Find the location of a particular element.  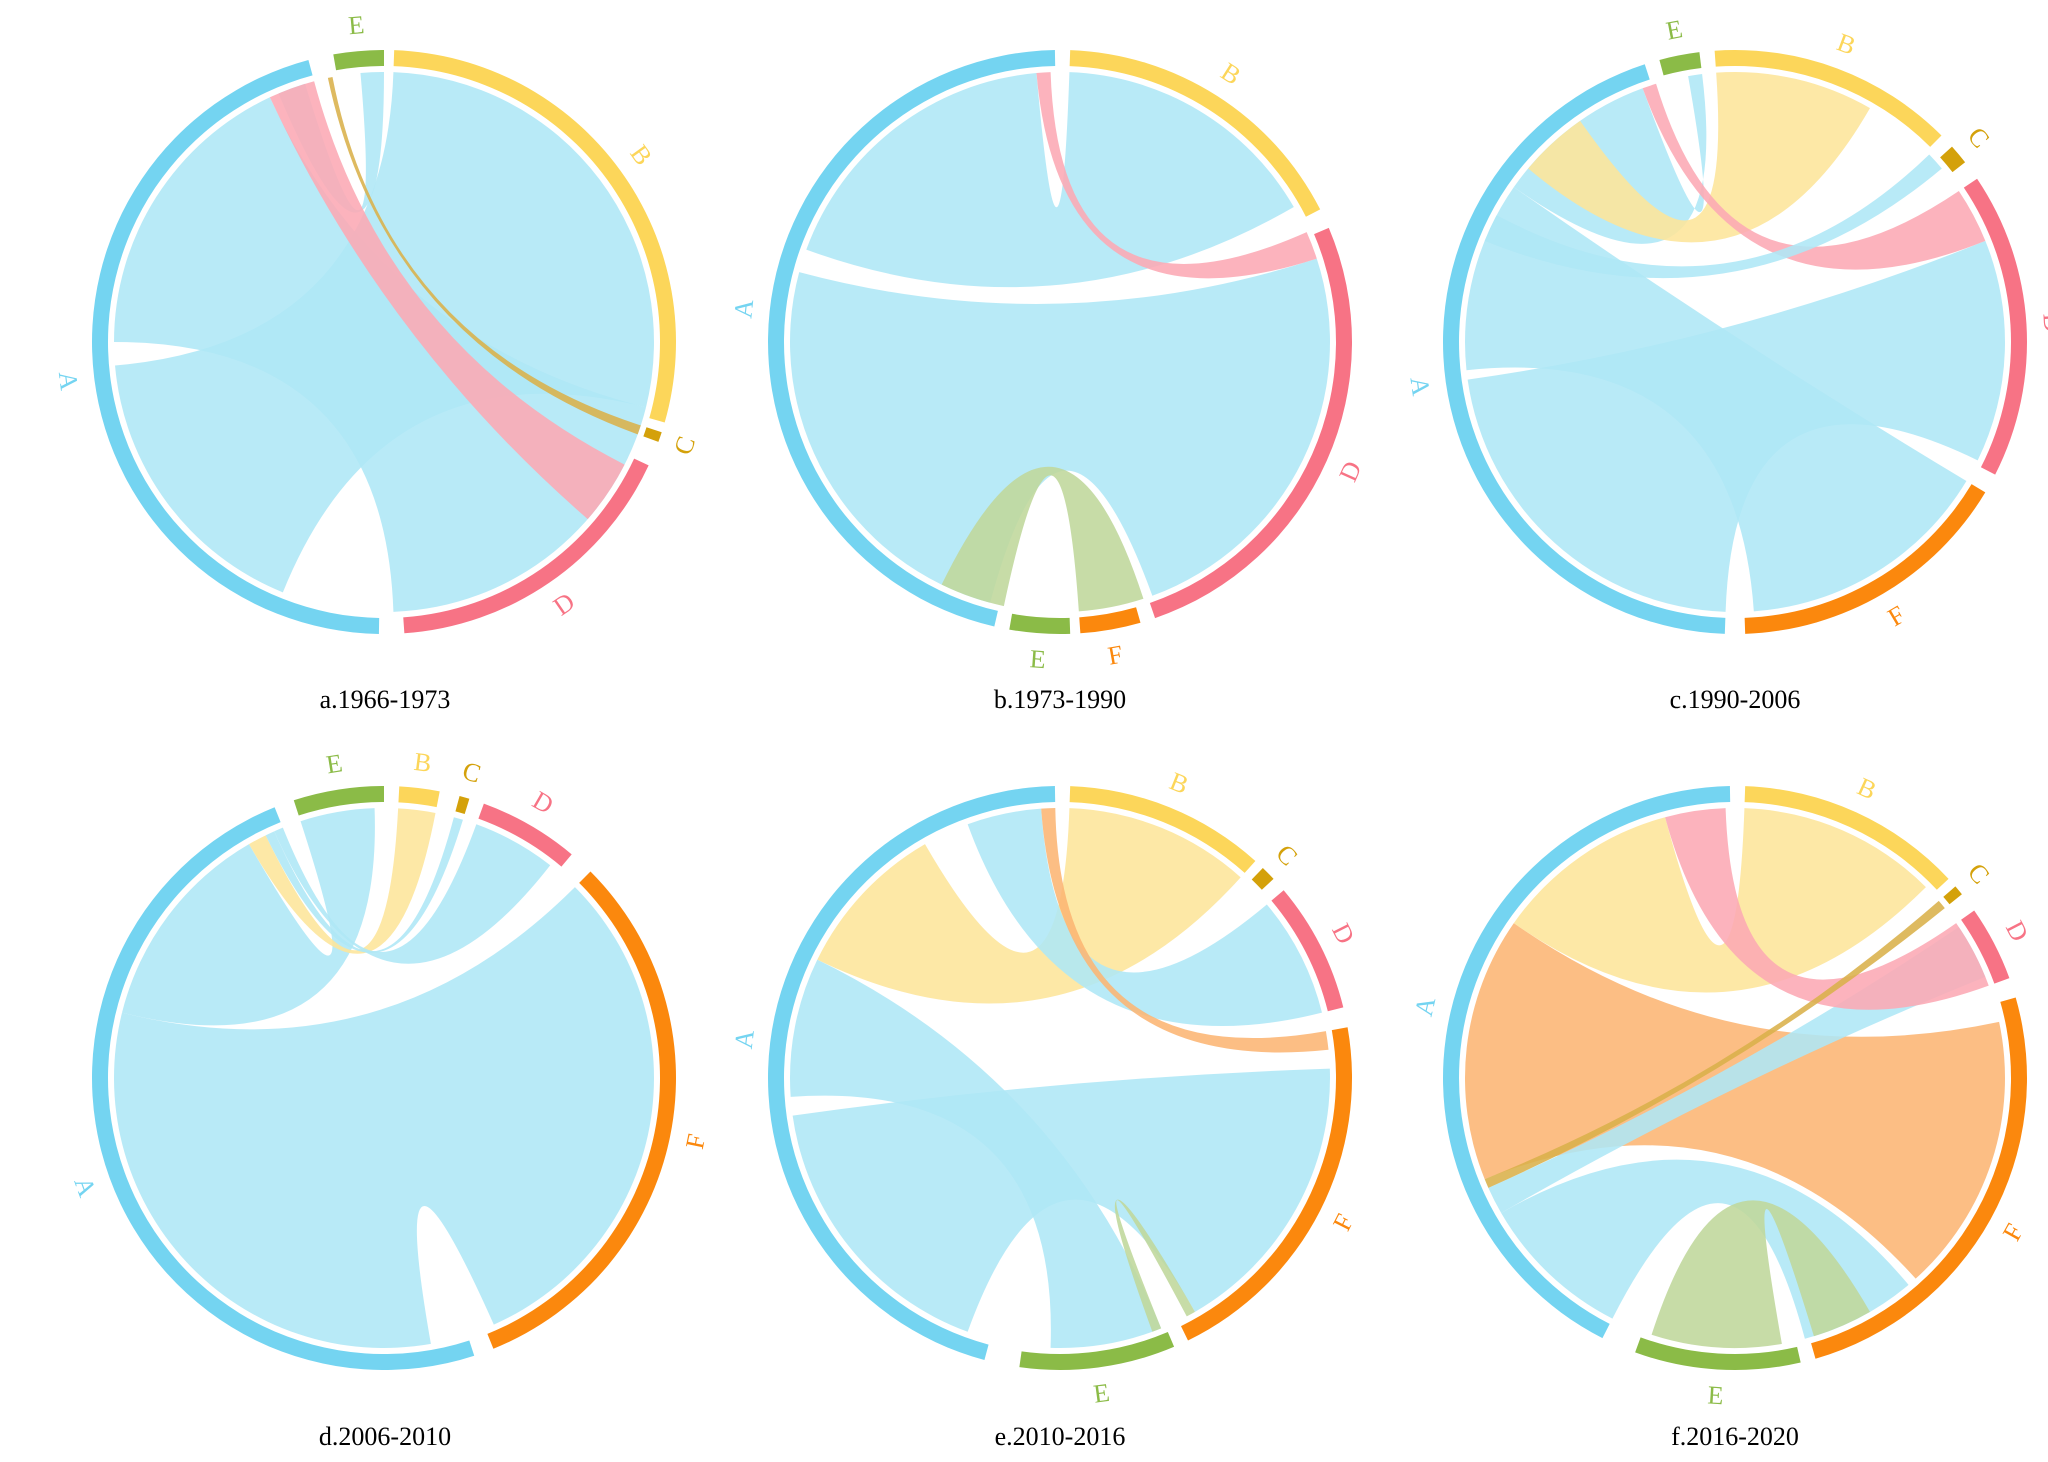

chord-diagram-panel-e: A B C D F E is located at coordinates (1045, 1087).